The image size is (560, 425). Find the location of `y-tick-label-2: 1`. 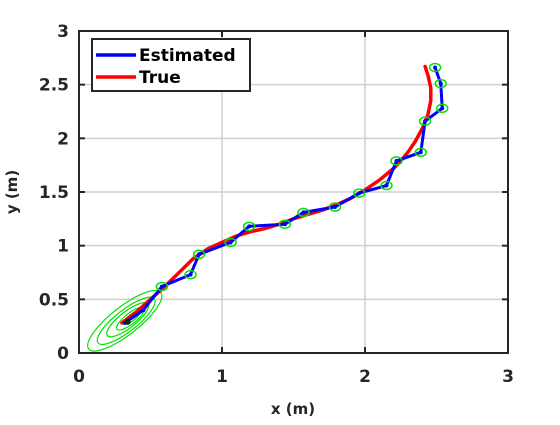

y-tick-label-2: 1 is located at coordinates (63, 247).